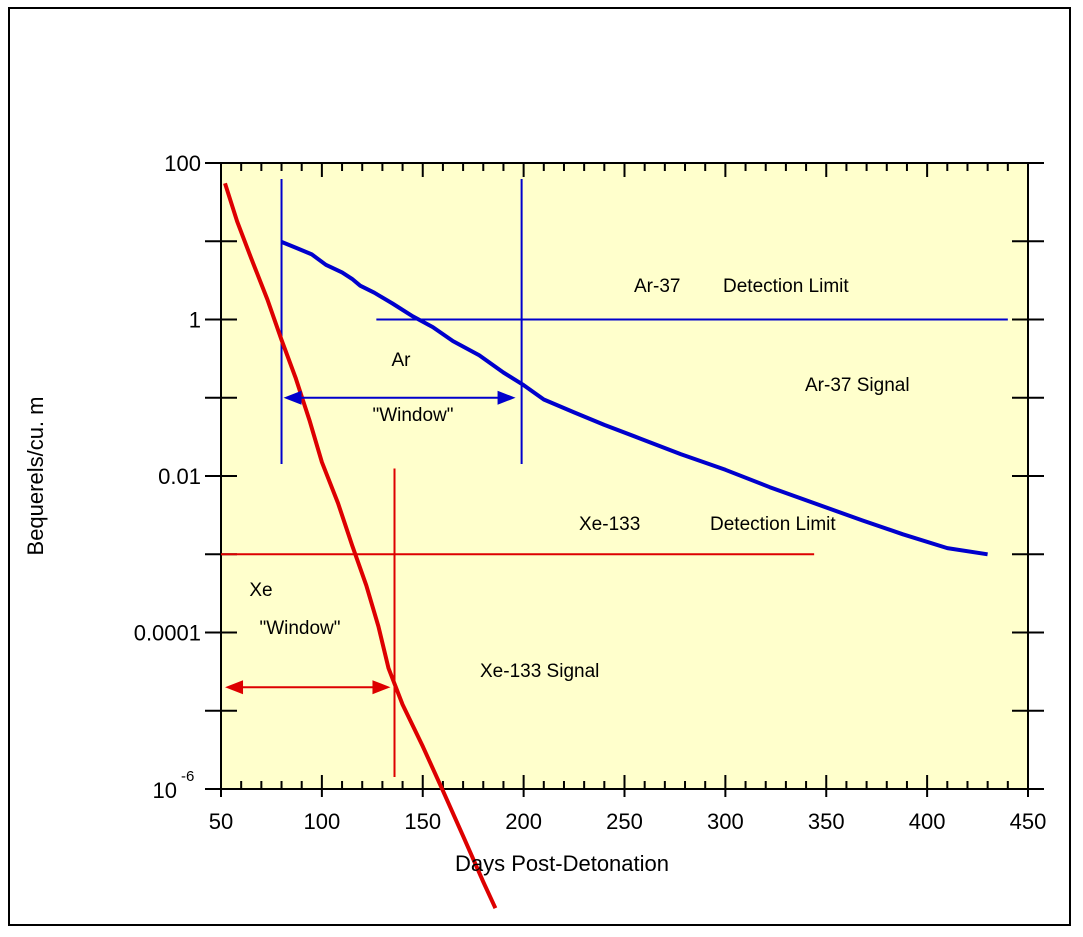 Image resolution: width=1083 pixels, height=937 pixels. What do you see at coordinates (179, 476) in the screenshot?
I see `y-tick-label: 0.01` at bounding box center [179, 476].